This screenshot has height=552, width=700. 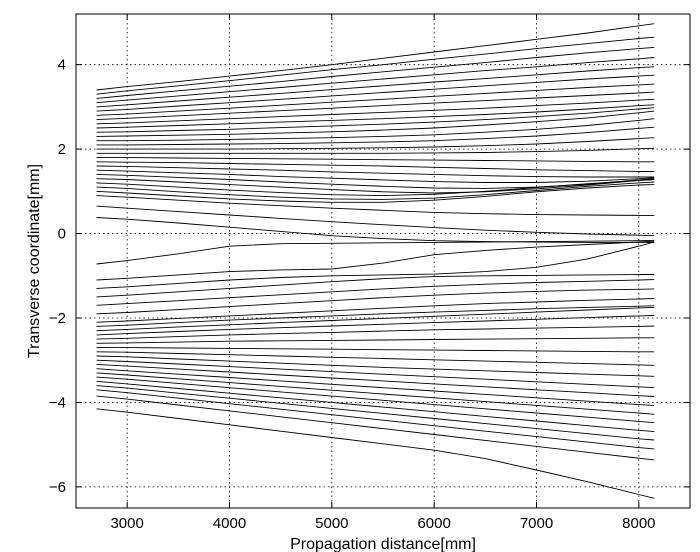 I want to click on x-tick-label: 3000, so click(x=126, y=523).